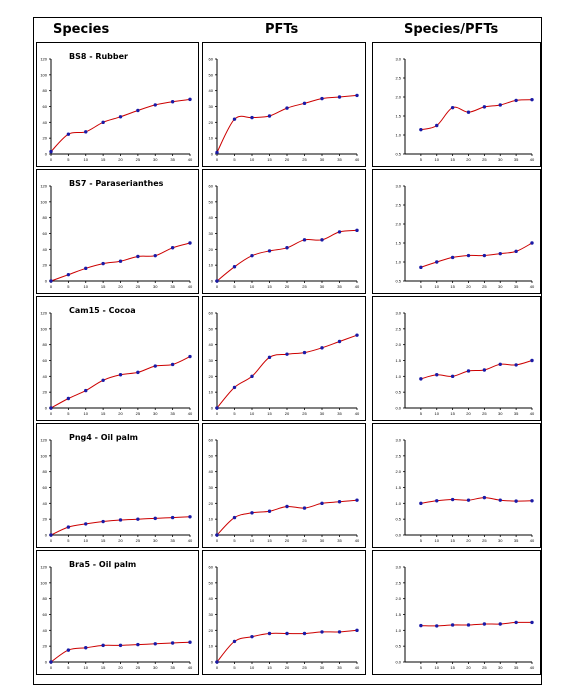 The image size is (574, 689). What do you see at coordinates (45, 90) in the screenshot?
I see `y-tick-label: 80` at bounding box center [45, 90].